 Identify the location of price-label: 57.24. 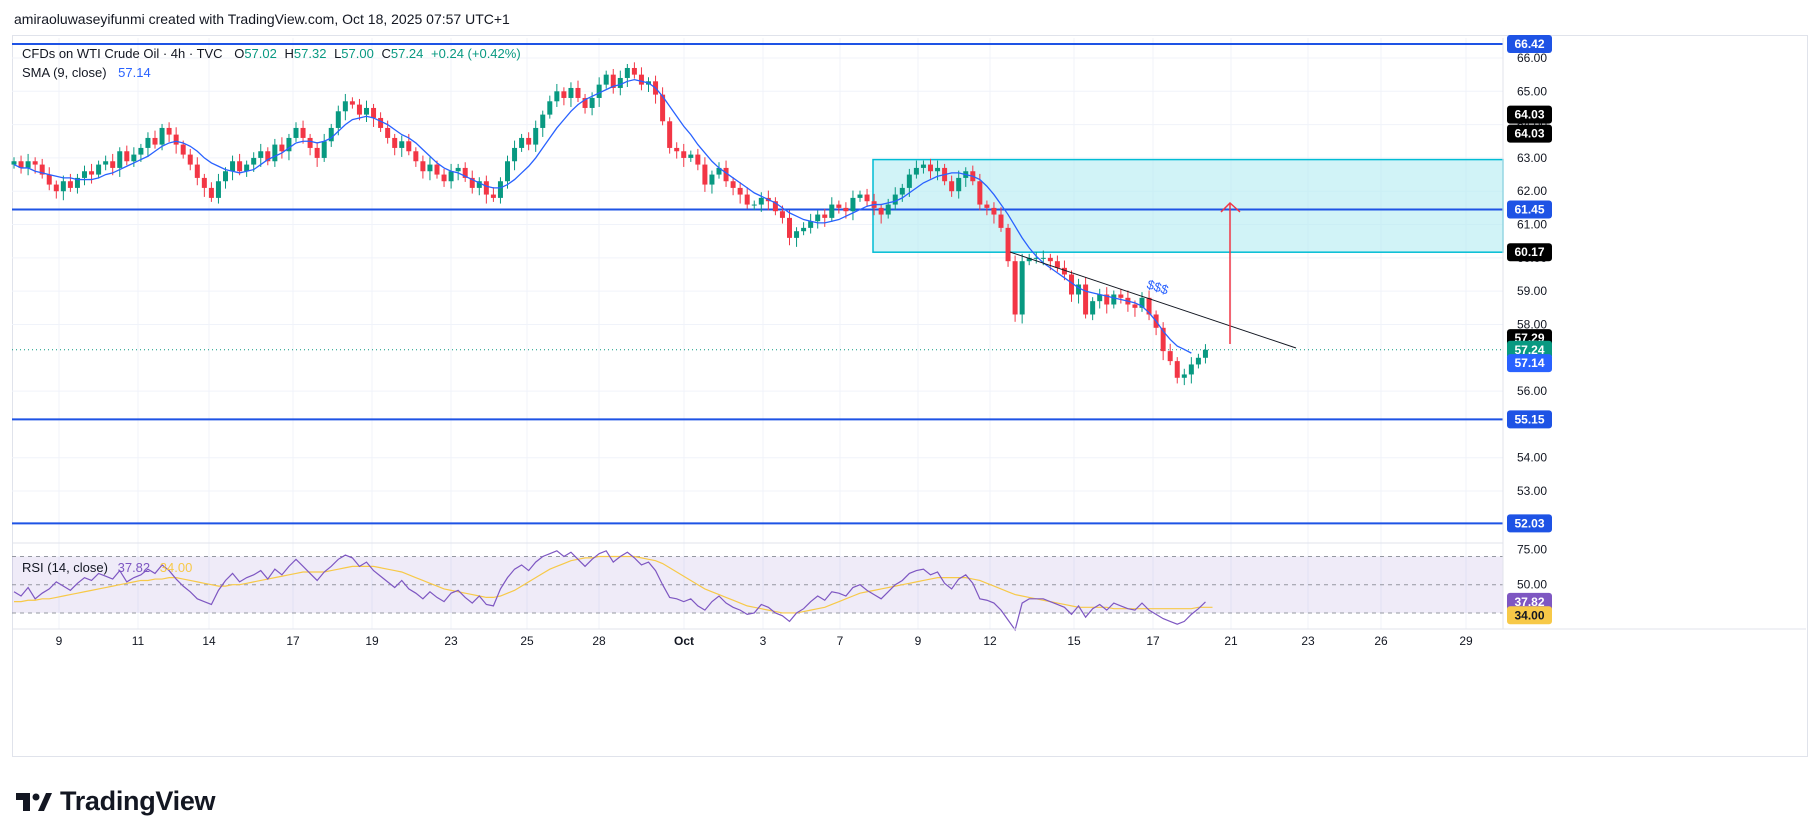
(1529, 350).